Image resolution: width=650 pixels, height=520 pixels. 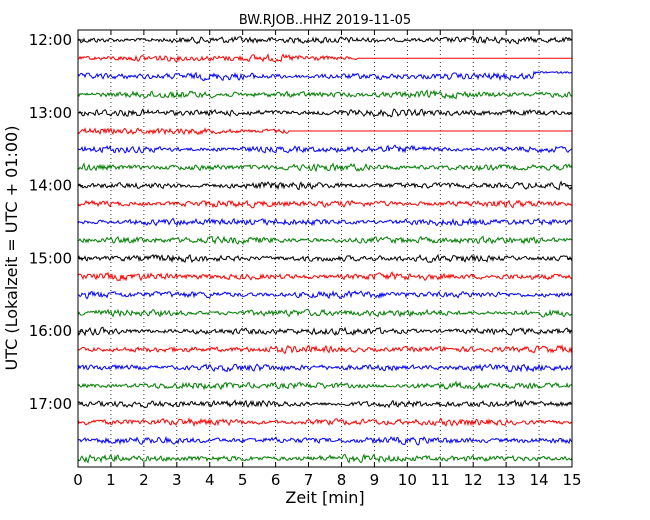 What do you see at coordinates (325, 20) in the screenshot?
I see `chart-title: BW.RJOB..HHZ 2019-11-05` at bounding box center [325, 20].